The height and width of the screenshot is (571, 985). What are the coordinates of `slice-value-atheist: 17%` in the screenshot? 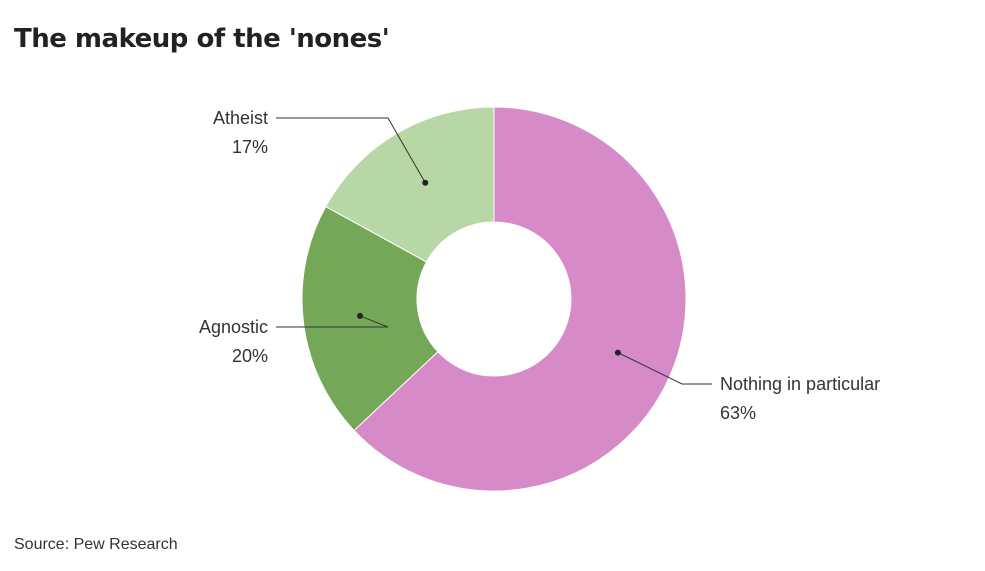 It's located at (250, 147).